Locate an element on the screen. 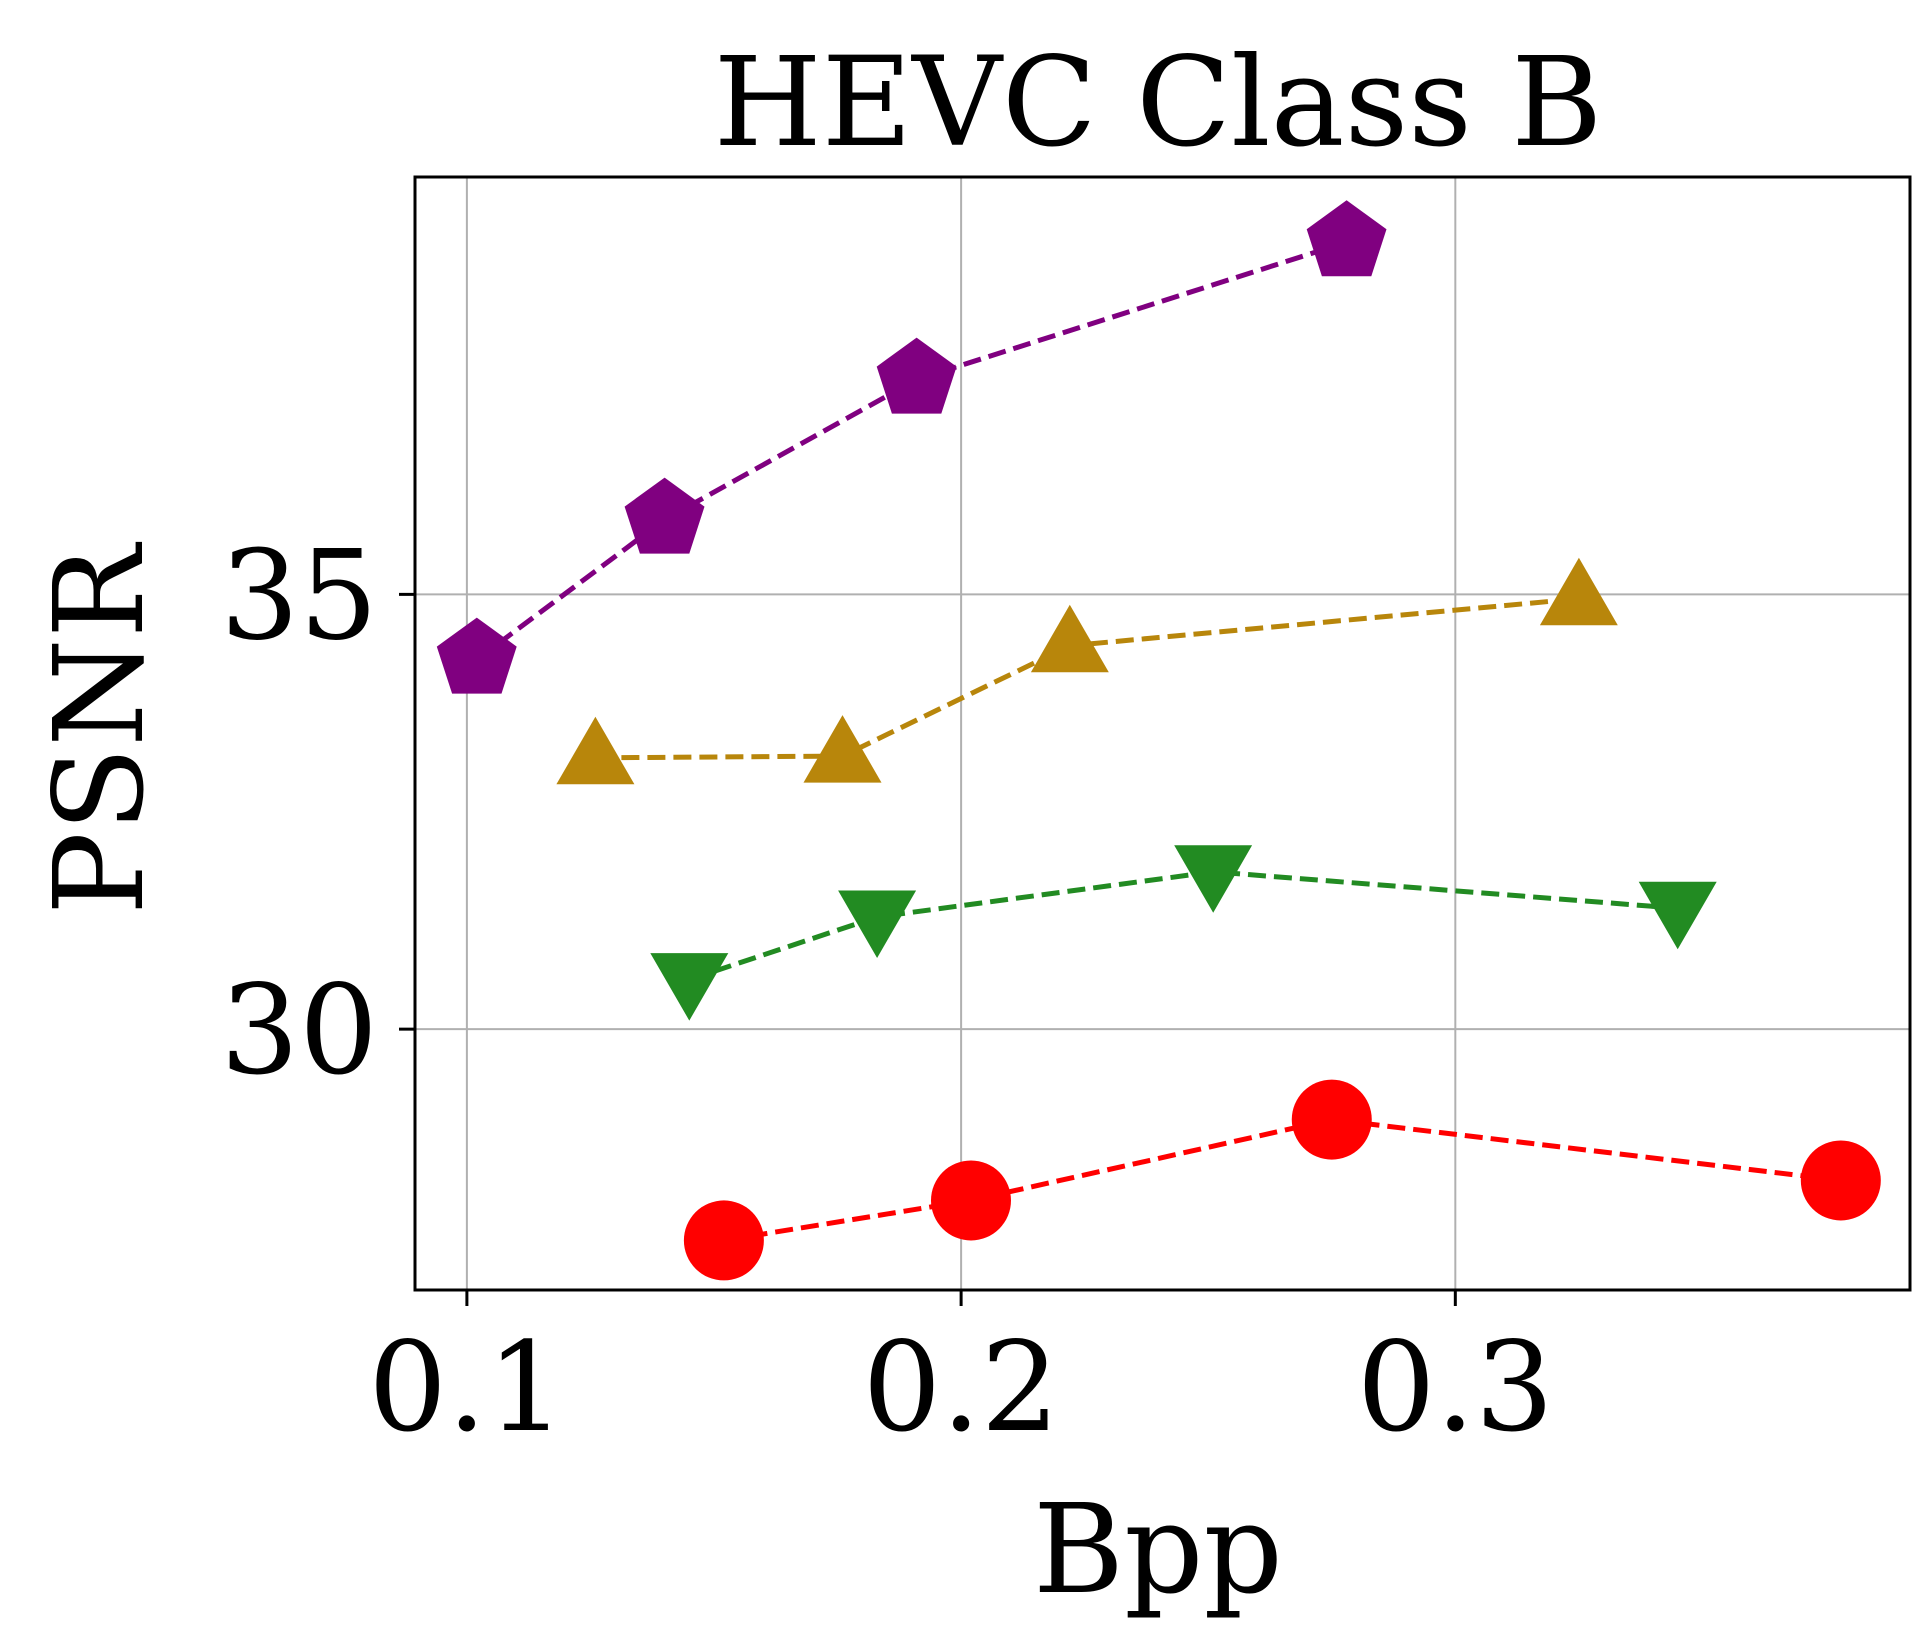 This screenshot has width=1930, height=1651. x-tick-label-2: 0.3 is located at coordinates (1455, 1388).